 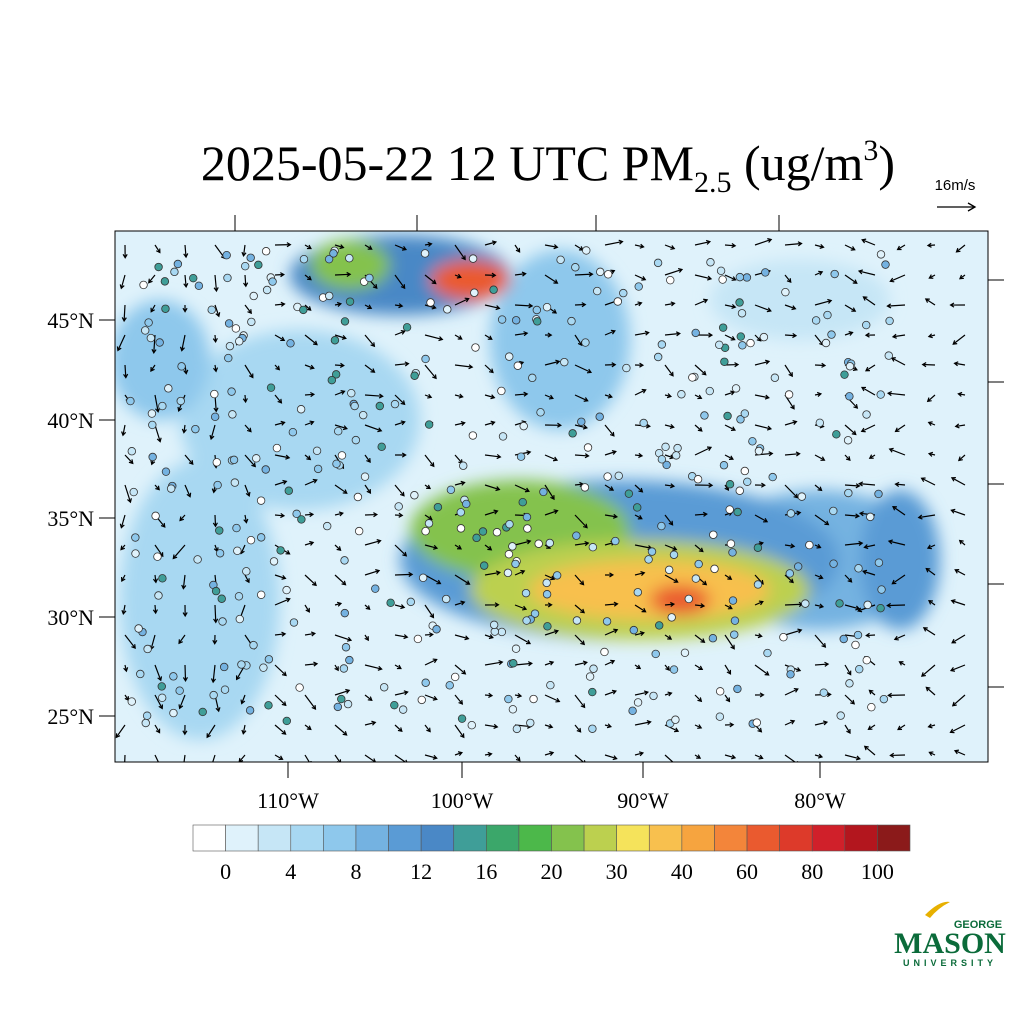 What do you see at coordinates (950, 934) in the screenshot?
I see `logo: GEORGE MASON UNIVERSITY` at bounding box center [950, 934].